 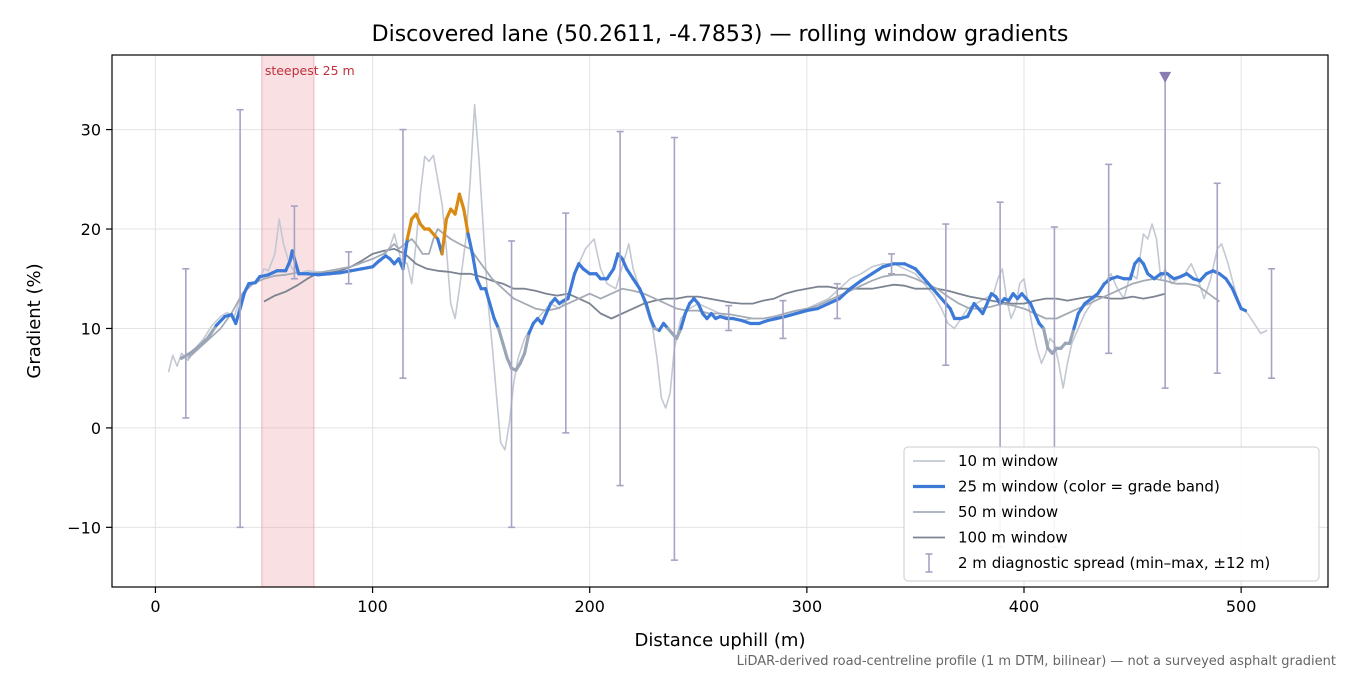 I want to click on x-axis-label: Distance uphill (m), so click(x=720, y=640).